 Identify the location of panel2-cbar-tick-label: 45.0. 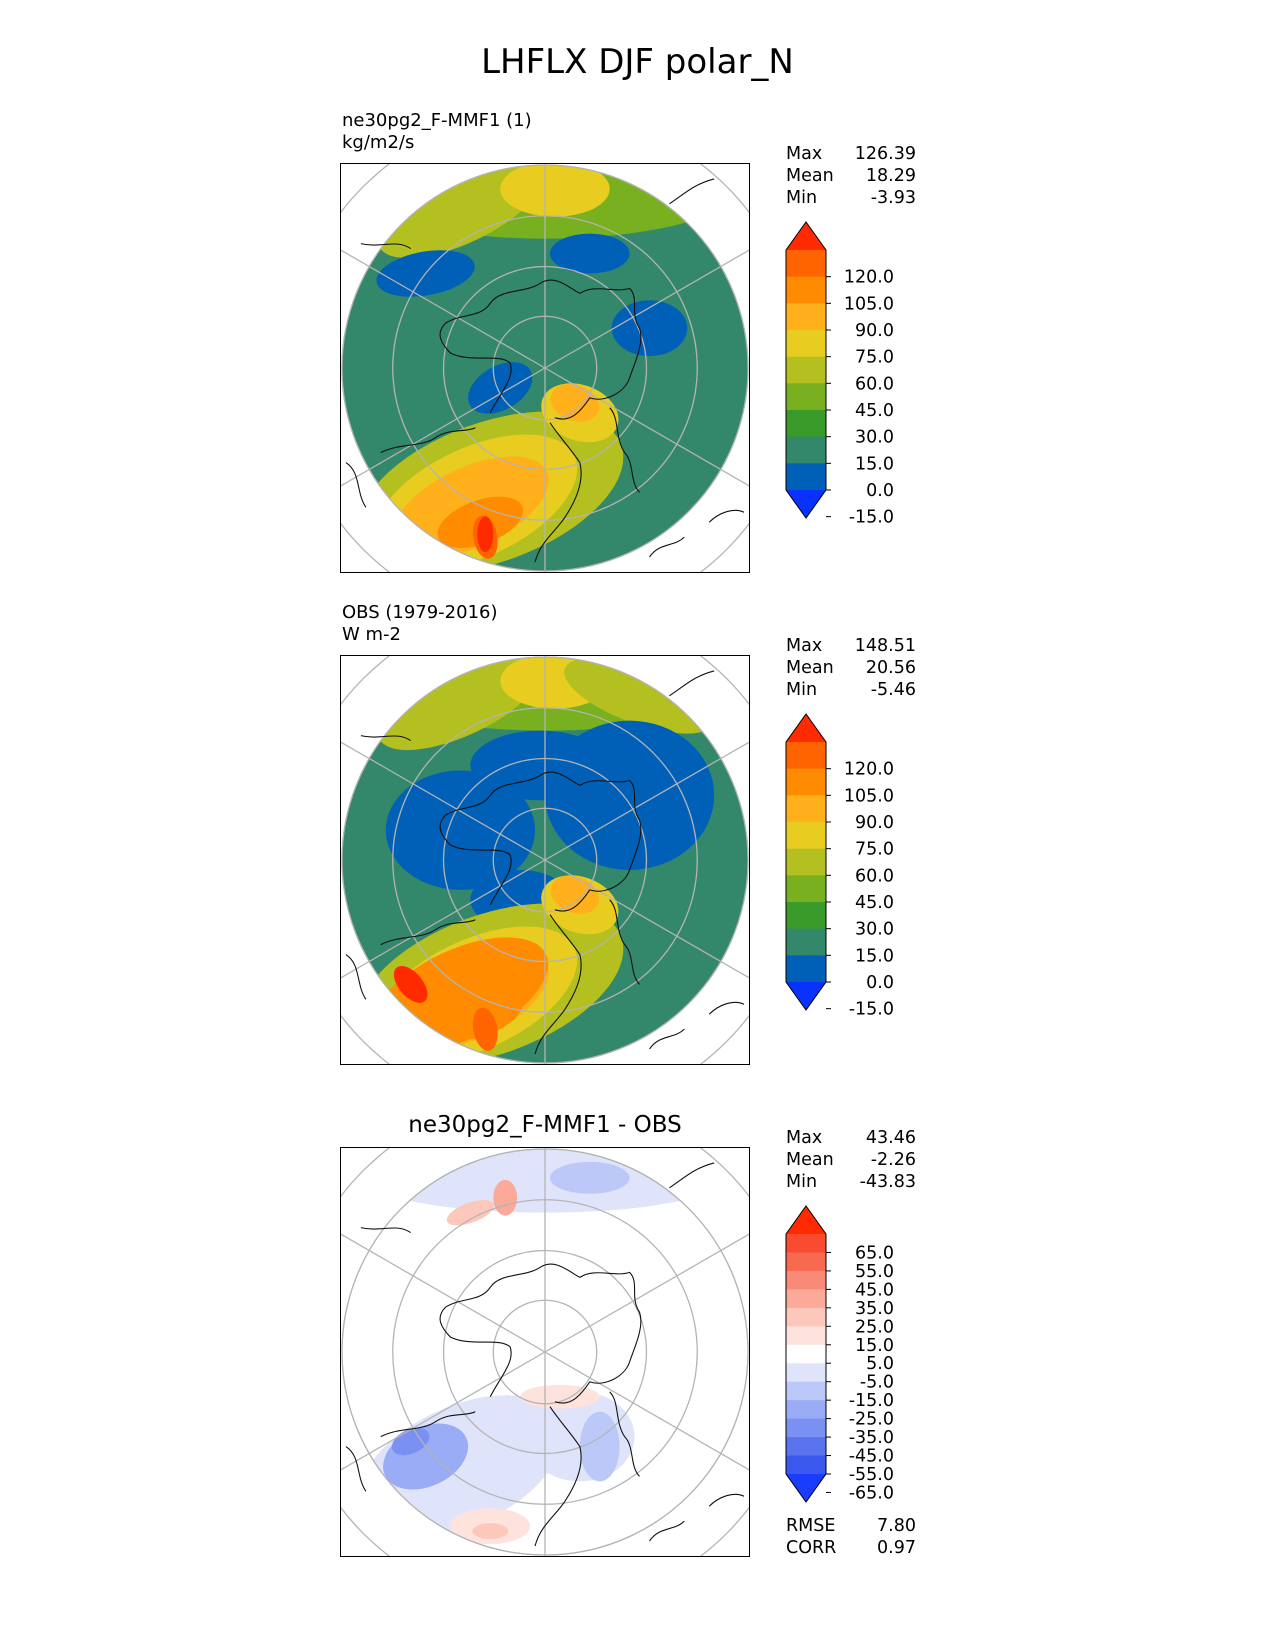
(874, 903).